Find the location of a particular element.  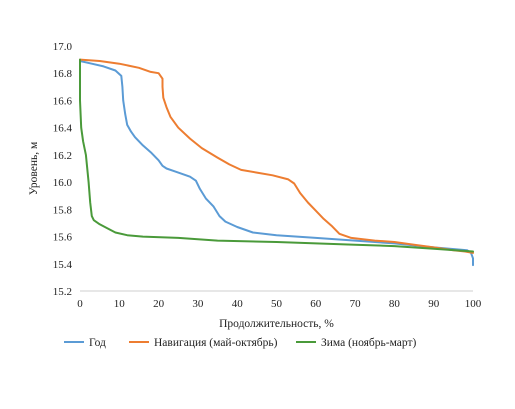

legend-label: Зима (ноябрь-март) is located at coordinates (369, 343).